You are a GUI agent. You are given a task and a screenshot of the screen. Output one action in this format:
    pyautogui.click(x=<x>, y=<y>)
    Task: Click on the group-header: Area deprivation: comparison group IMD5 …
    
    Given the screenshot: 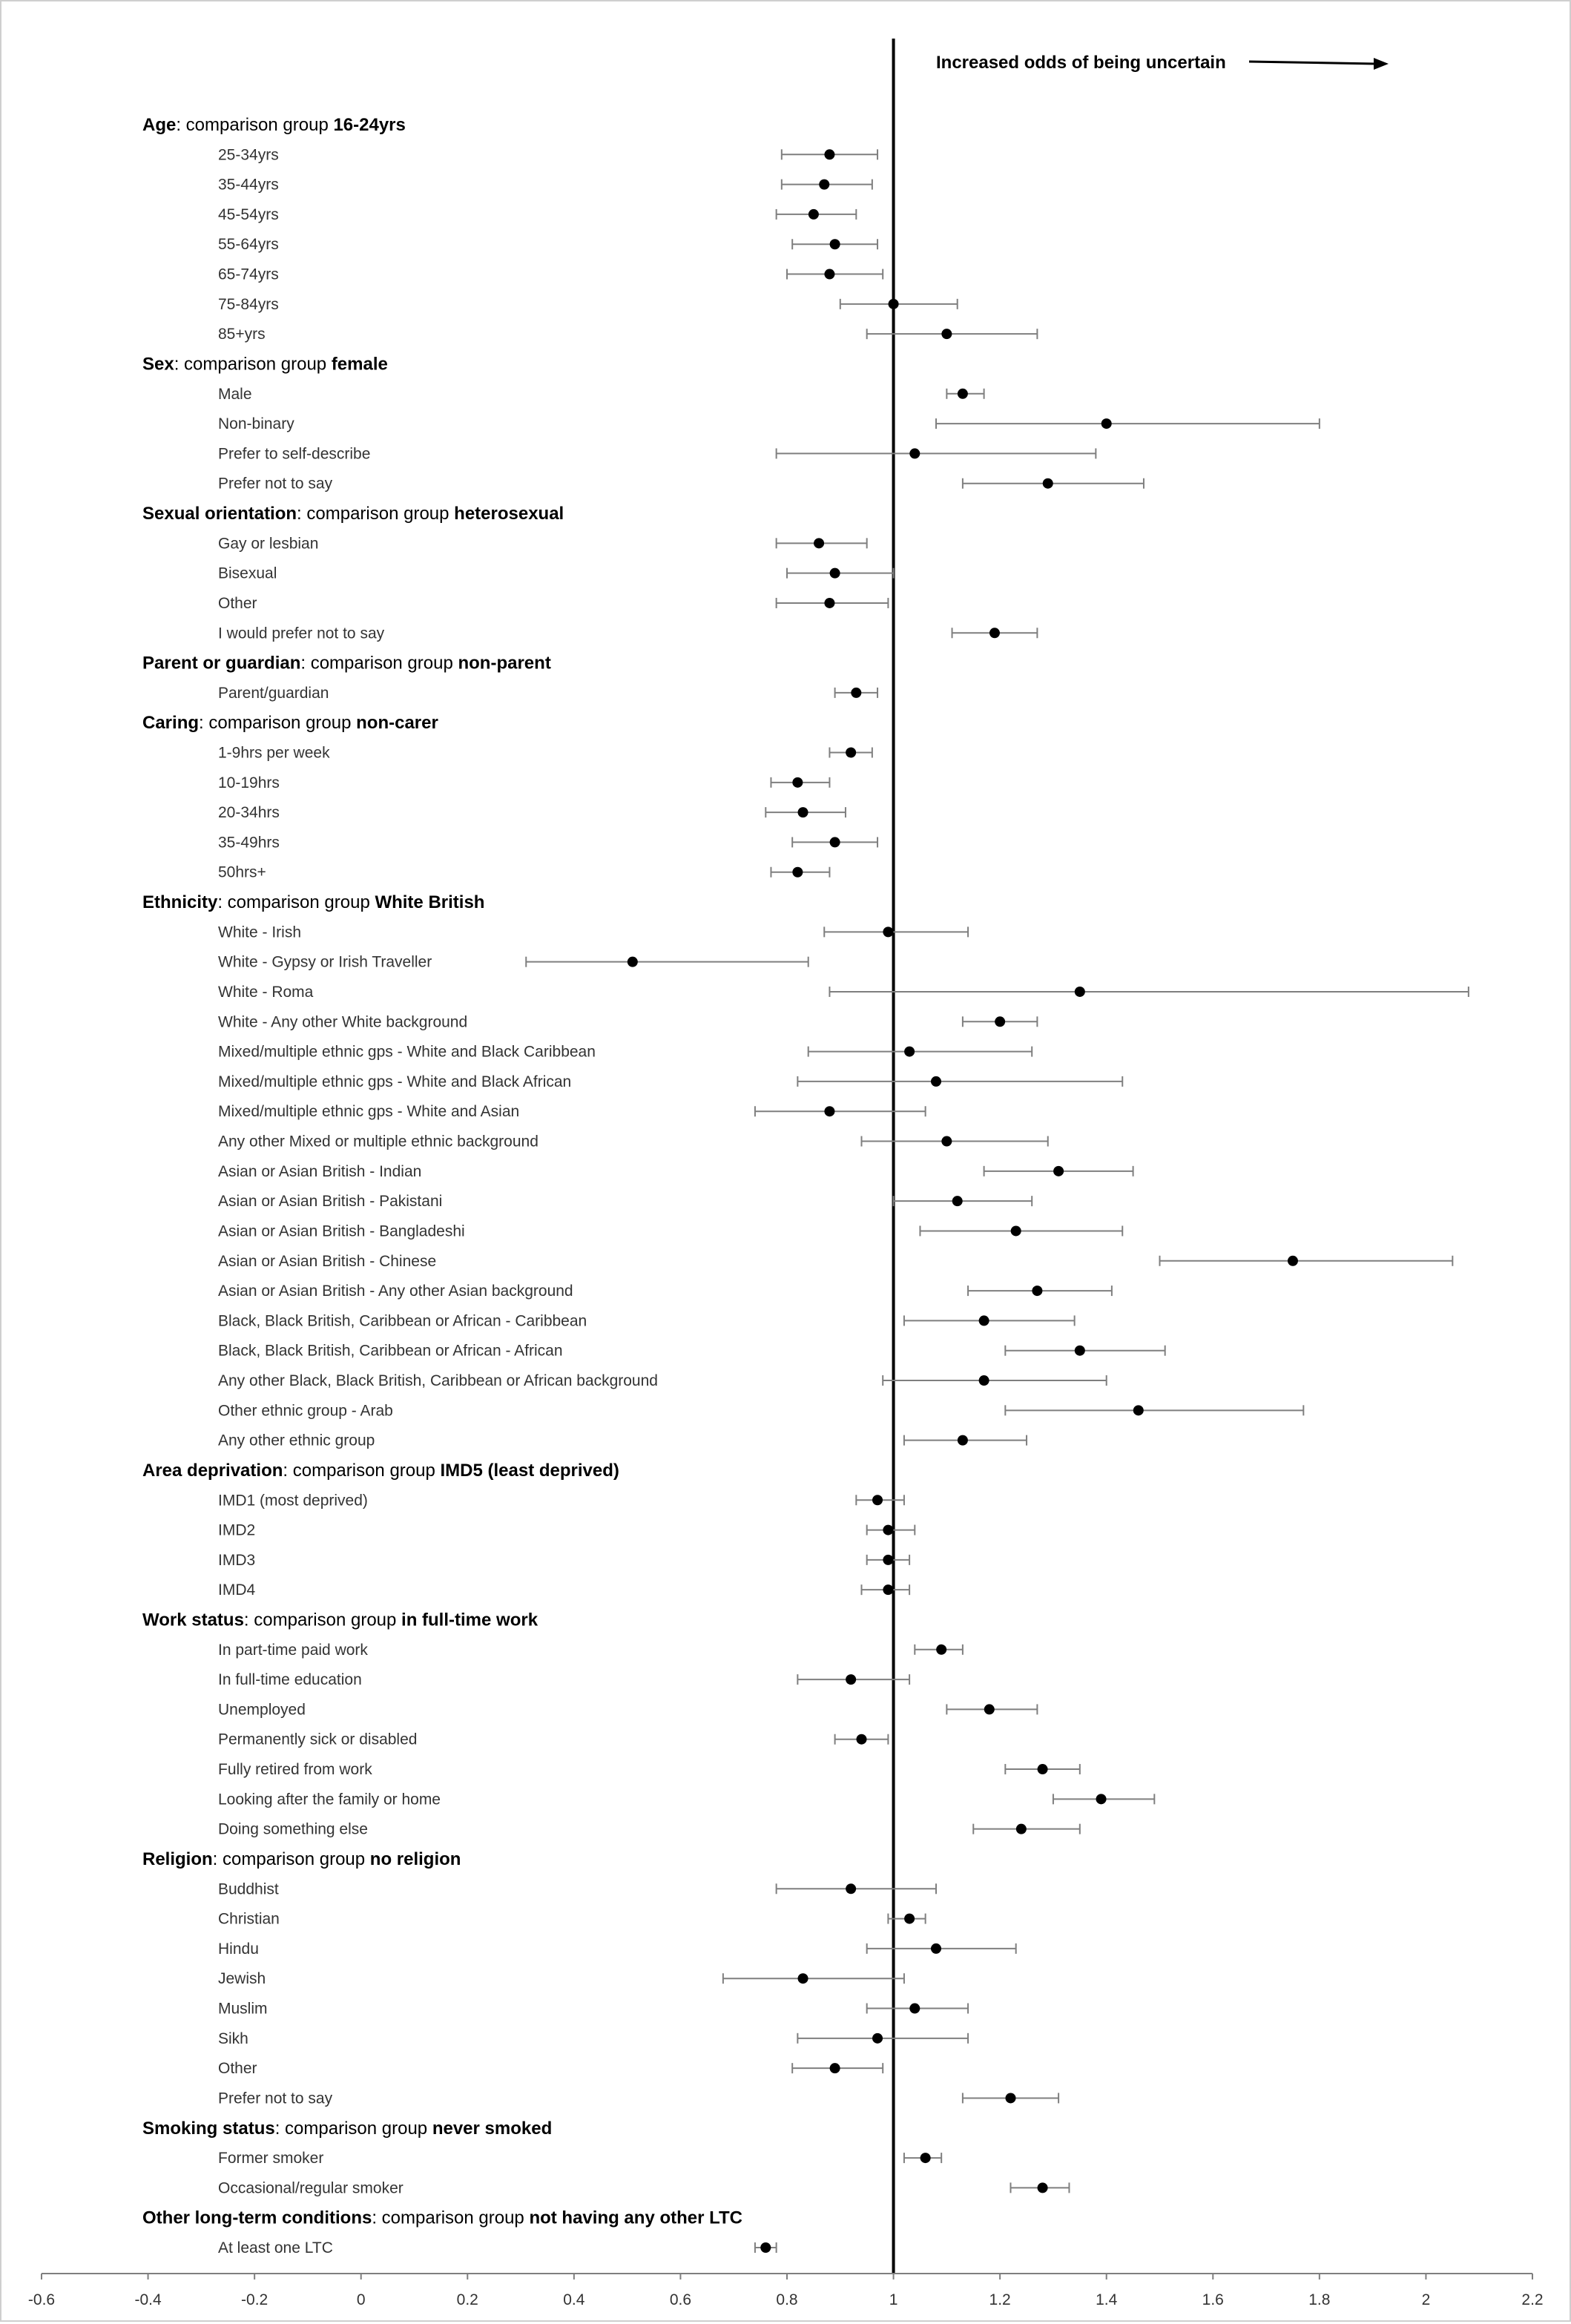 What is the action you would take?
    pyautogui.click(x=380, y=1471)
    